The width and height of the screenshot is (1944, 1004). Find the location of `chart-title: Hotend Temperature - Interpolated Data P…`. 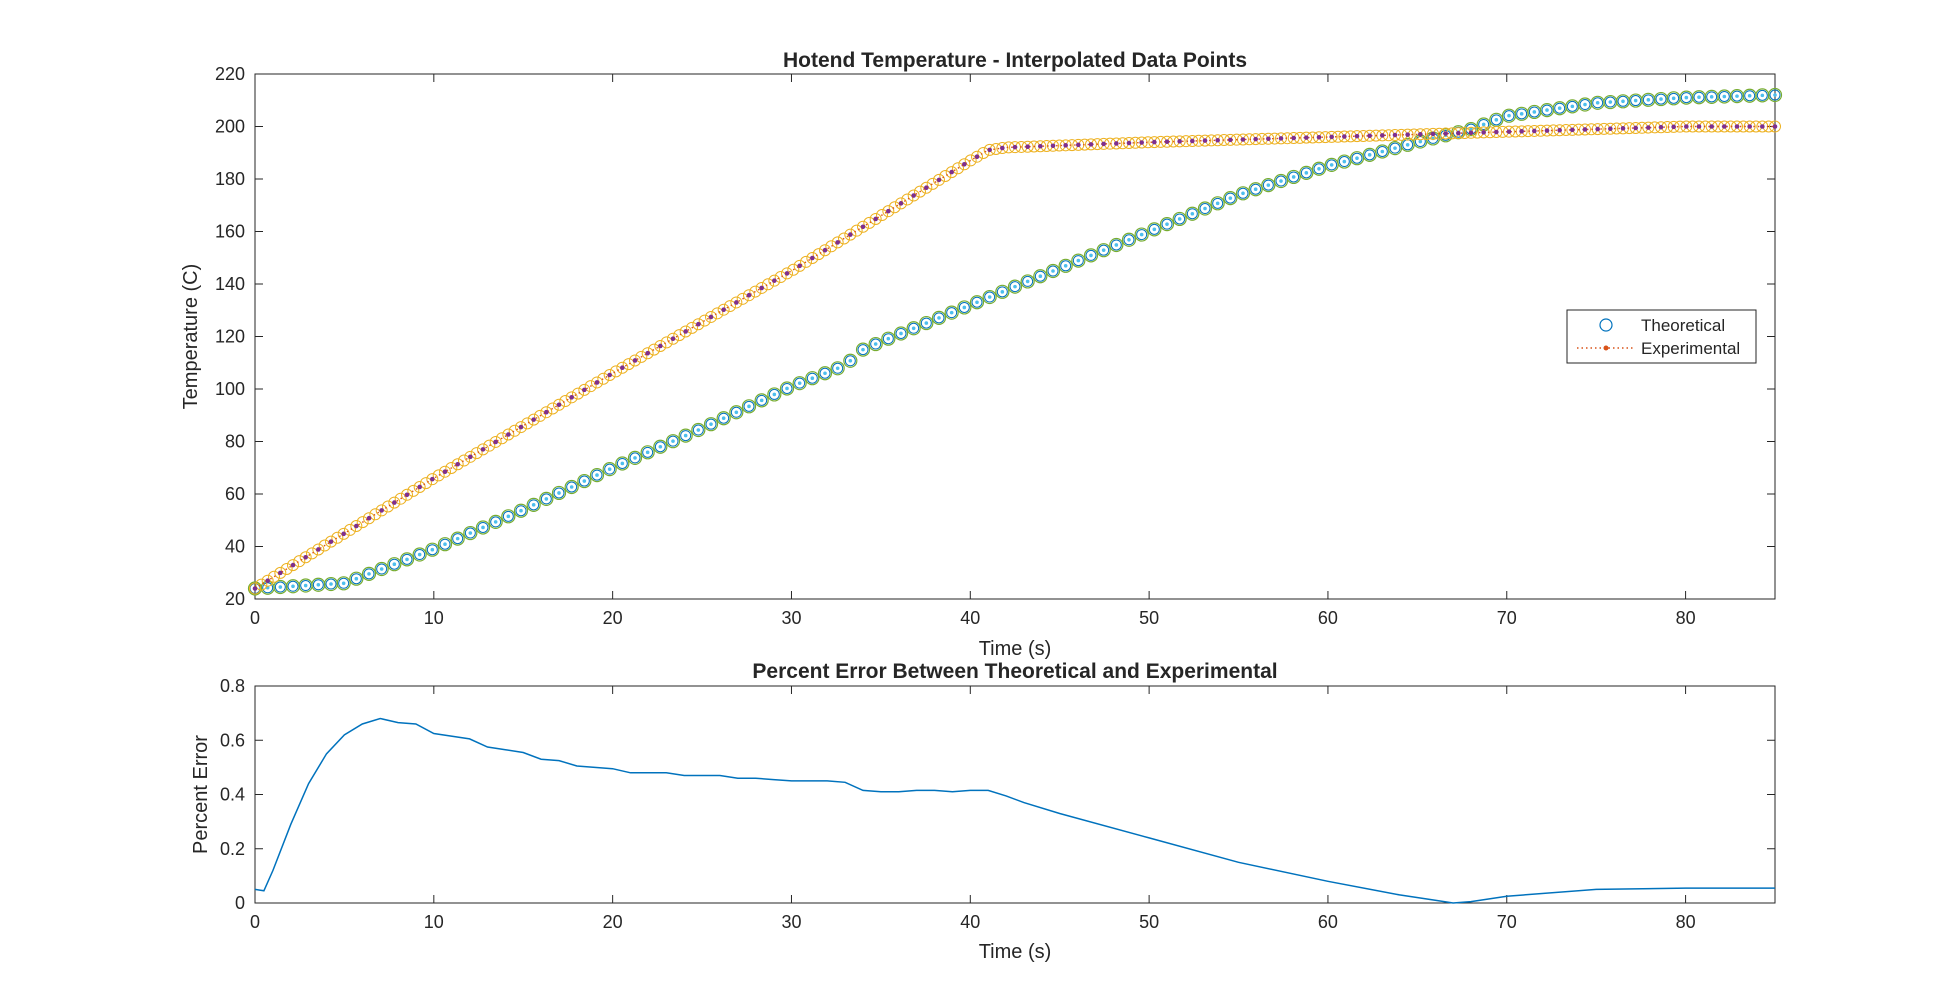

chart-title: Hotend Temperature - Interpolated Data P… is located at coordinates (1015, 60).